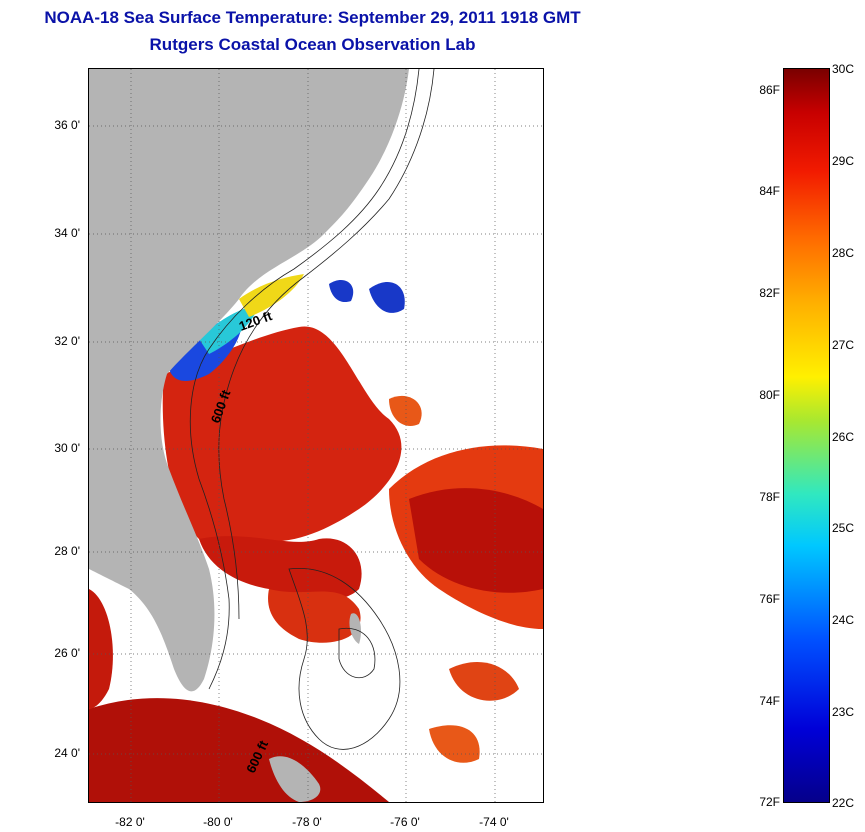 This screenshot has width=865, height=832. Describe the element at coordinates (769, 599) in the screenshot. I see `colorbar-f-label: 76F` at that location.